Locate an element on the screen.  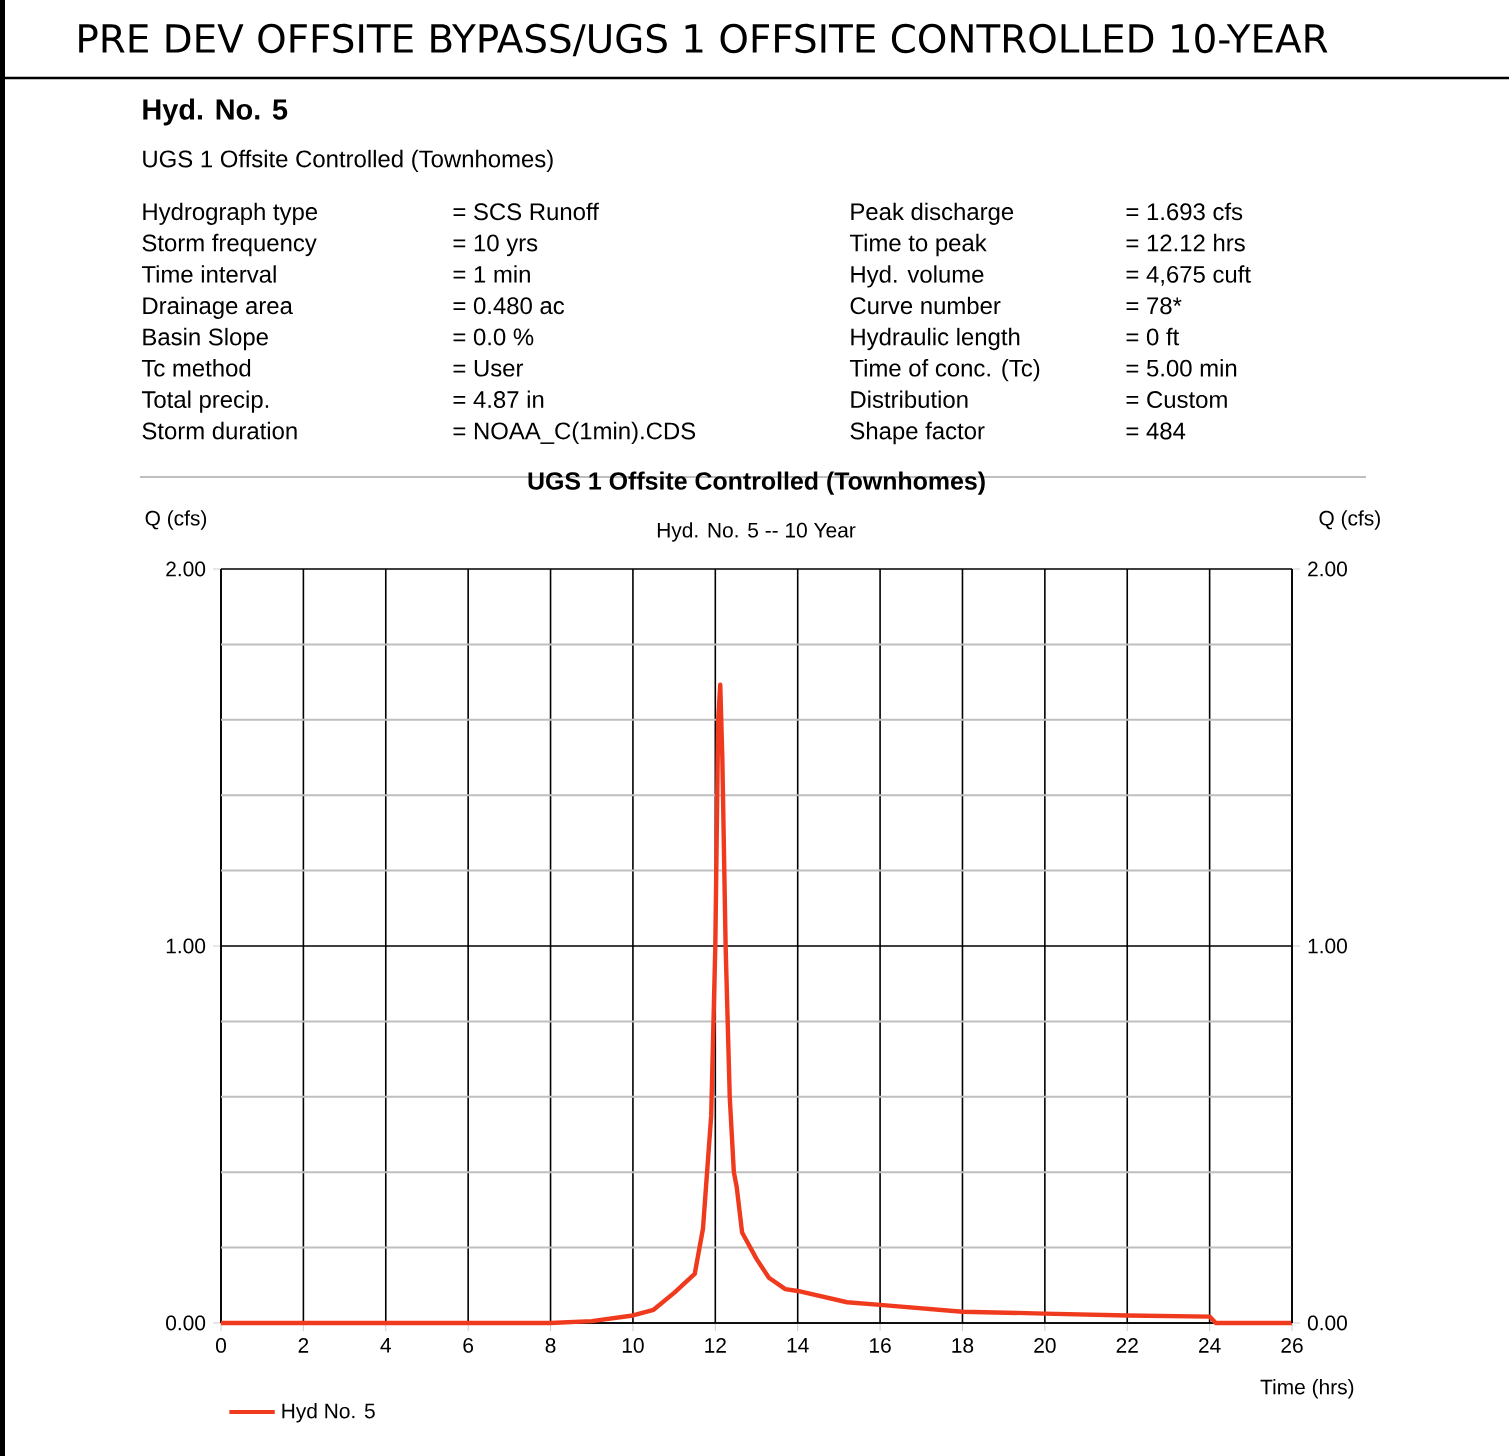
x-tick-label: 26 is located at coordinates (1292, 1345).